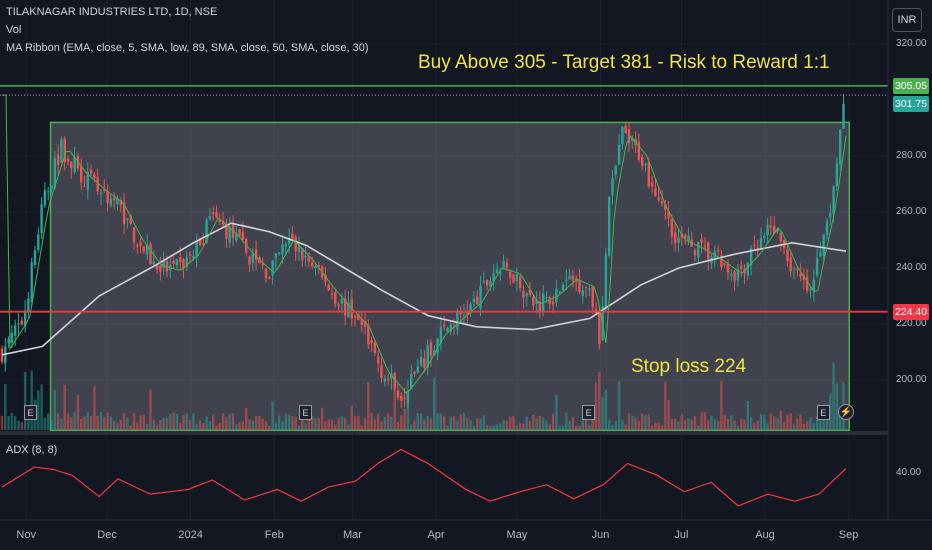 Image resolution: width=932 pixels, height=550 pixels. Describe the element at coordinates (14, 30) in the screenshot. I see `volume-legend: Vol` at that location.